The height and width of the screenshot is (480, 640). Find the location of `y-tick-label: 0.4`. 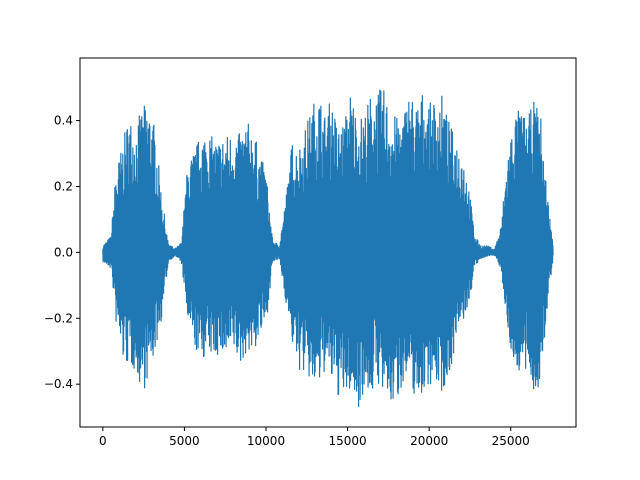

y-tick-label: 0.4 is located at coordinates (63, 121).